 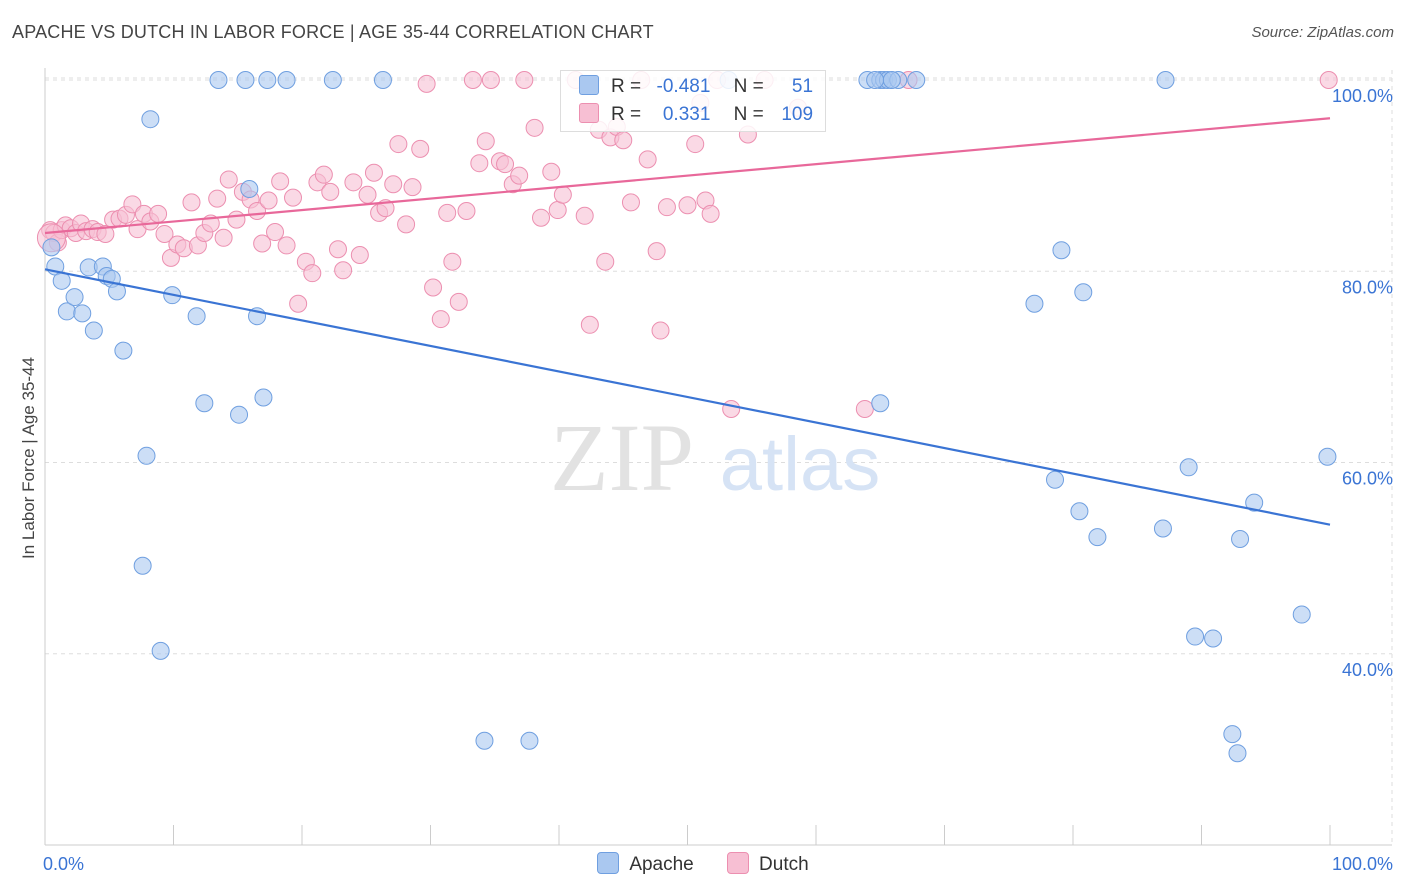 What do you see at coordinates (645, 864) in the screenshot?
I see `legend-item-apache: Apache` at bounding box center [645, 864].